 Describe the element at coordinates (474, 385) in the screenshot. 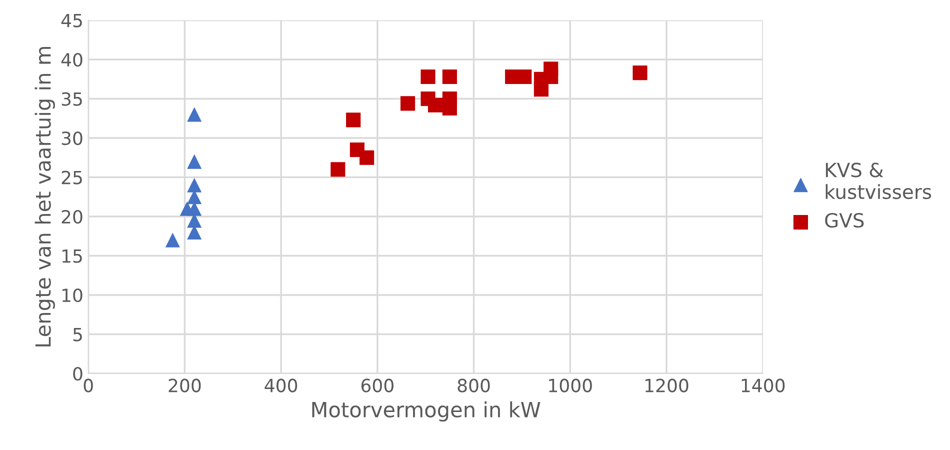

I see `x-tick-label: 800` at that location.